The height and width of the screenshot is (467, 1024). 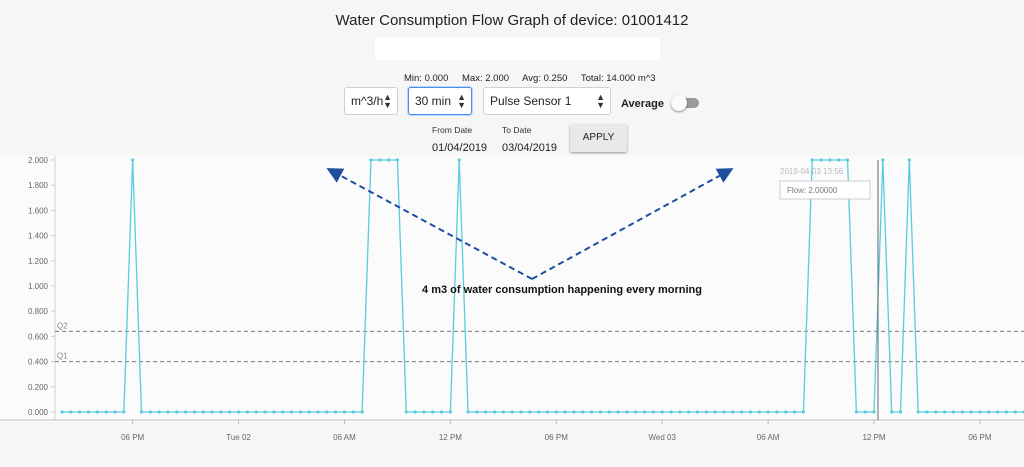 I want to click on y-tick-label: 1.000, so click(x=38, y=286).